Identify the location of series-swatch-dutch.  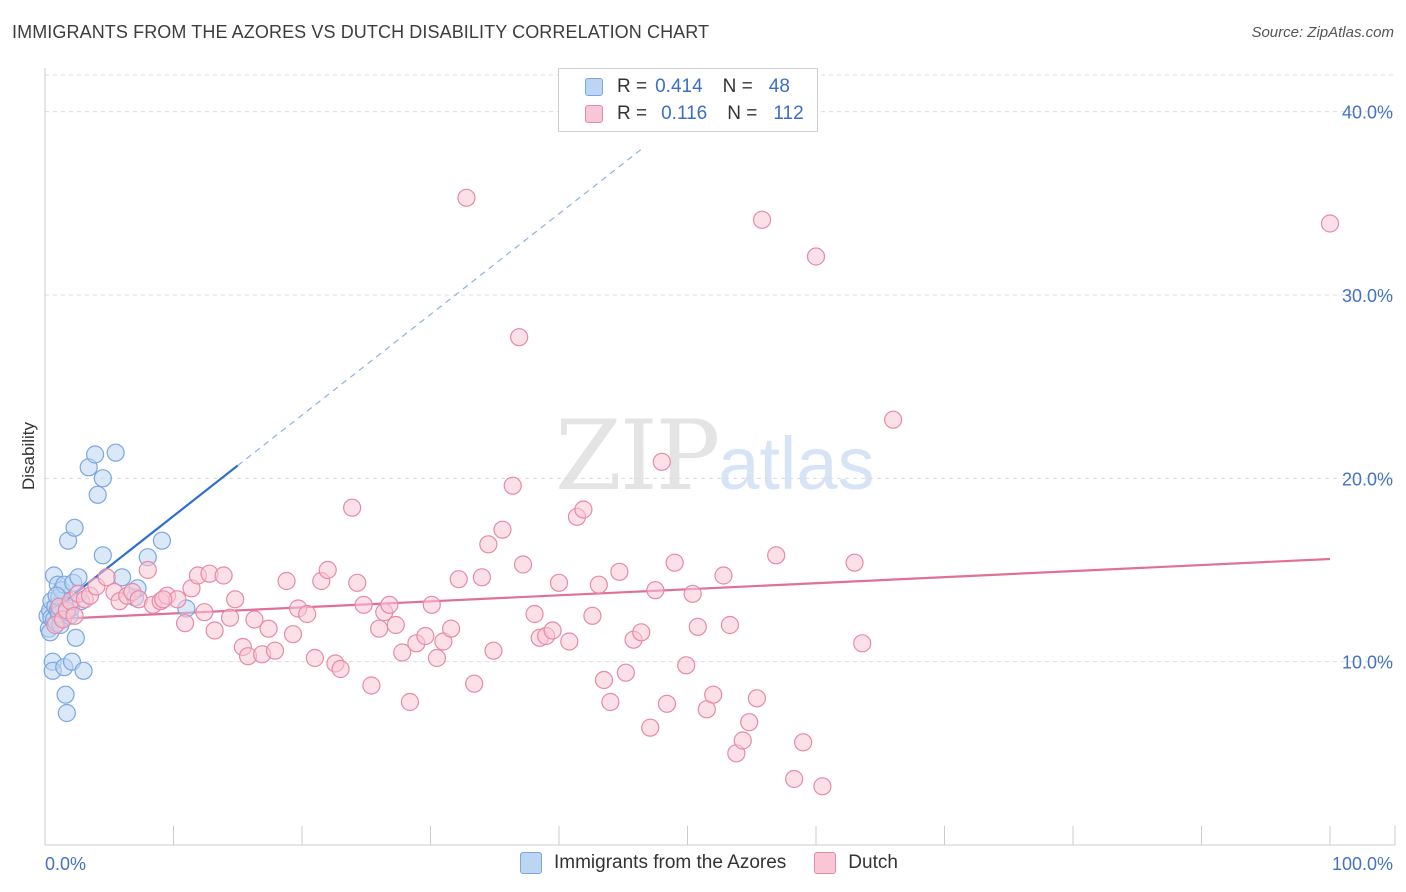
(825, 863).